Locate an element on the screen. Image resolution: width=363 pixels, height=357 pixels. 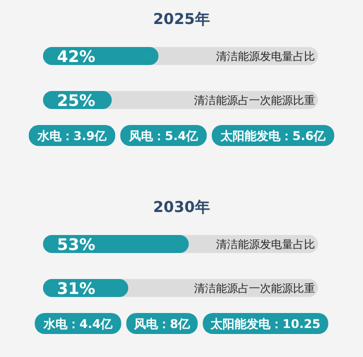
chart-title: 2025年 is located at coordinates (181, 19).